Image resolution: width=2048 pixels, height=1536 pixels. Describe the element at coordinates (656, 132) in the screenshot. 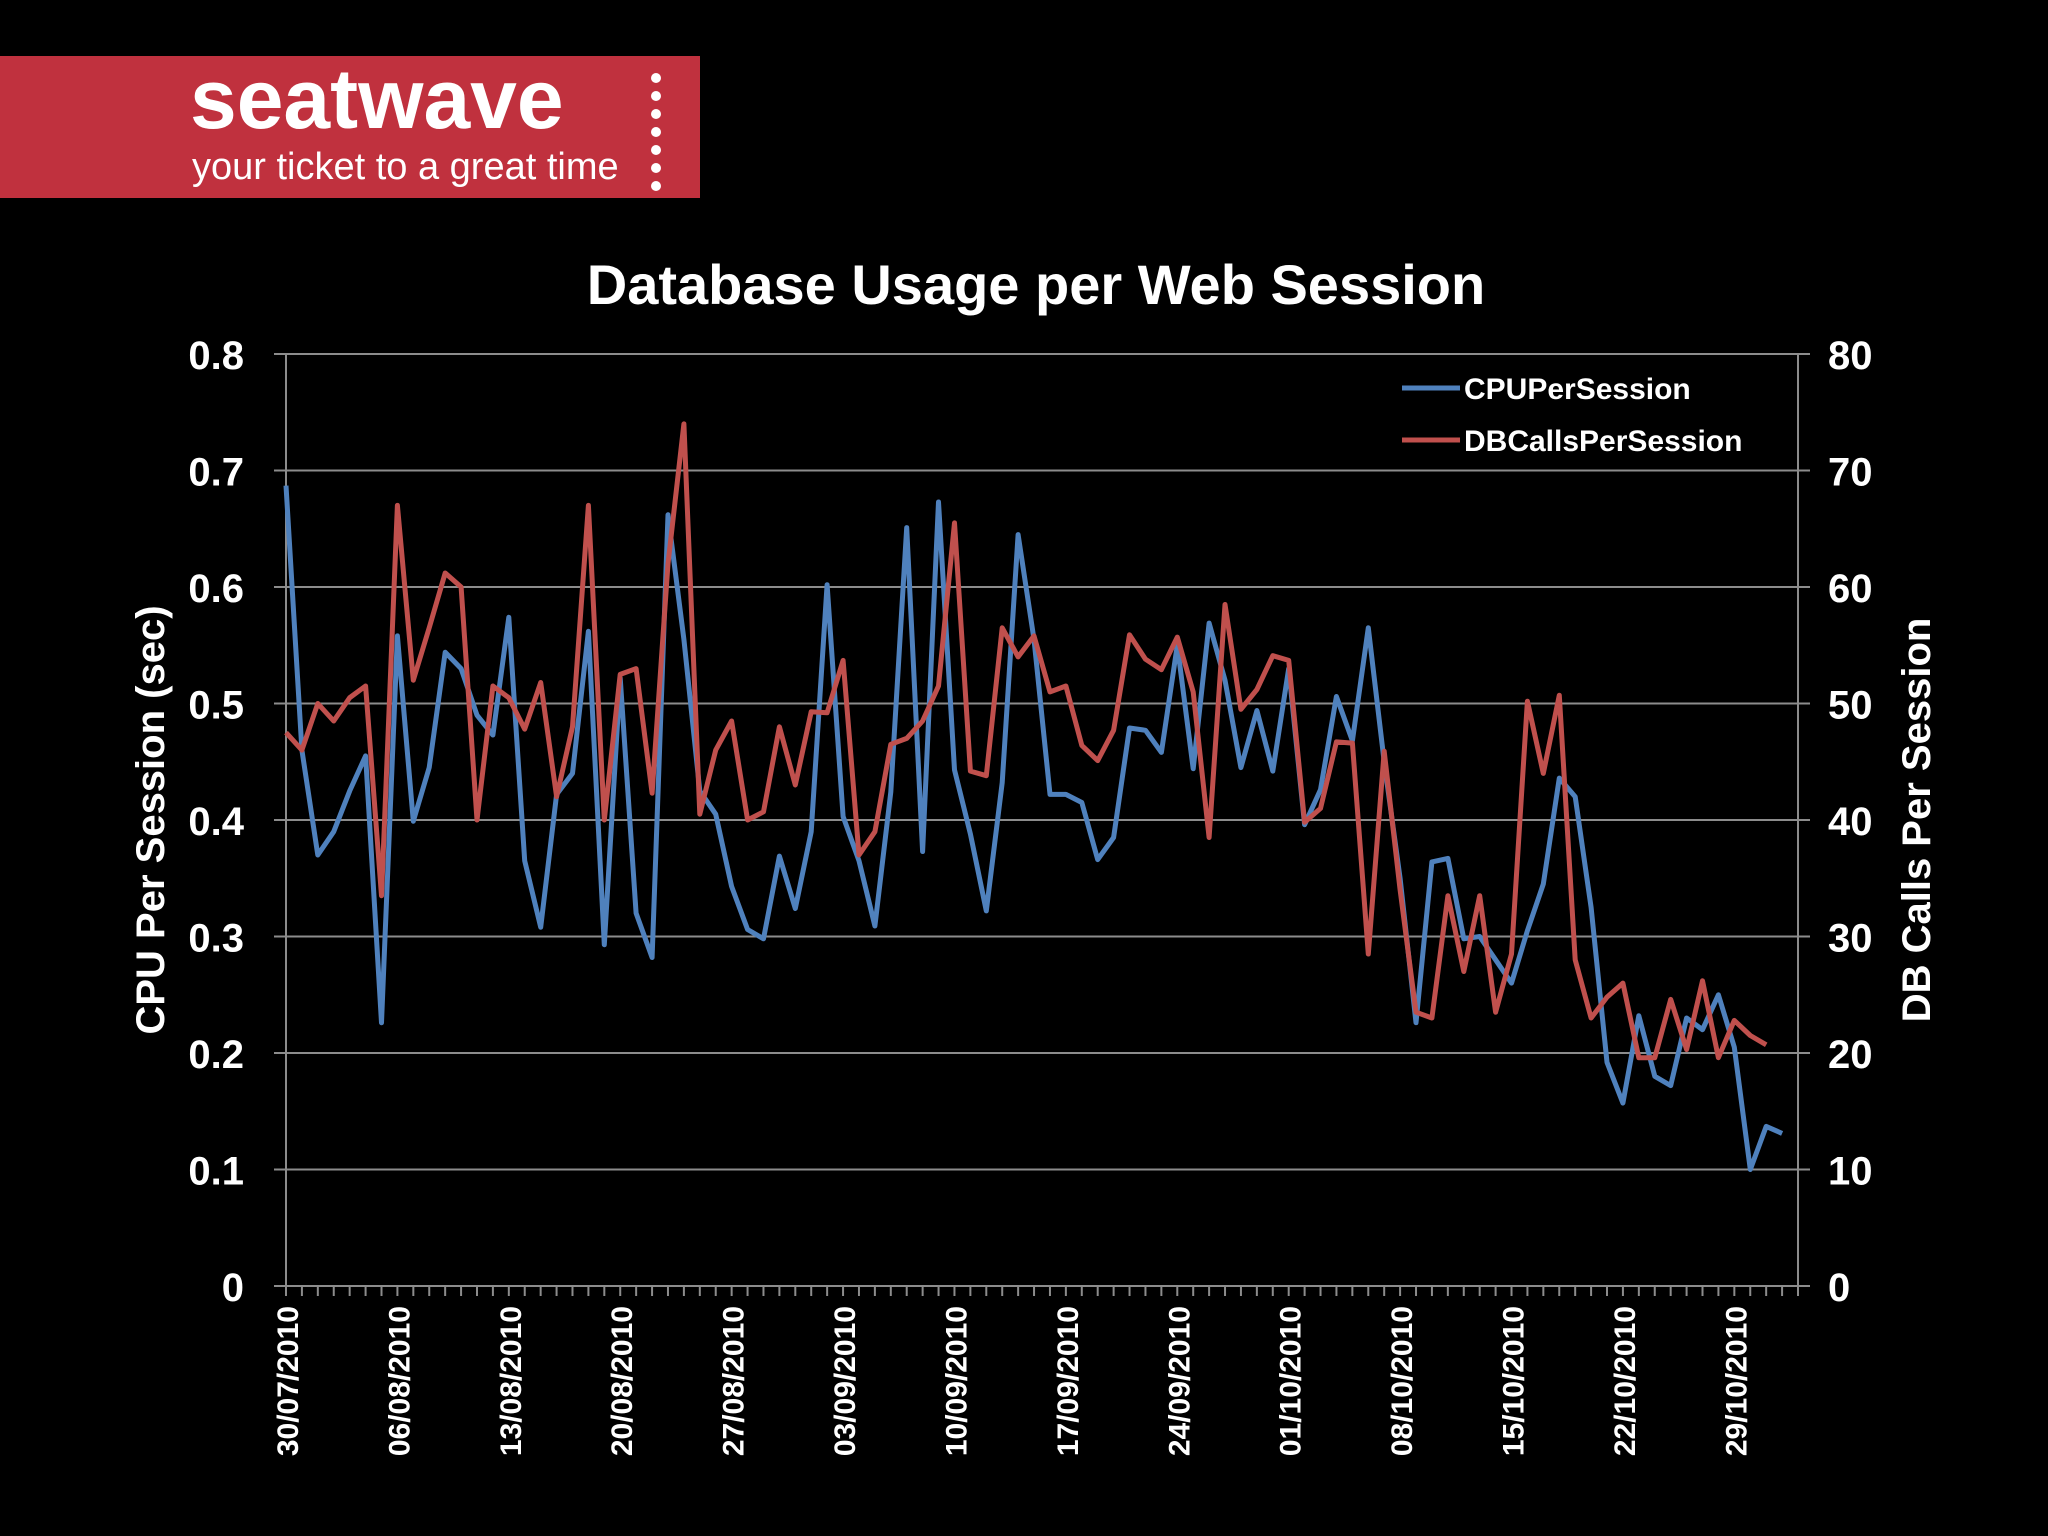

I see `logo-dots` at that location.